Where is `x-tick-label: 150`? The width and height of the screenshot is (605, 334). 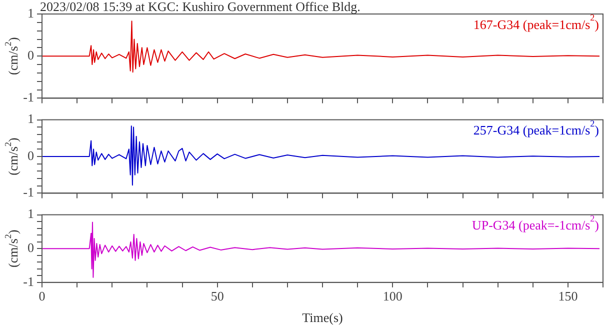 x-tick-label: 150 is located at coordinates (568, 296).